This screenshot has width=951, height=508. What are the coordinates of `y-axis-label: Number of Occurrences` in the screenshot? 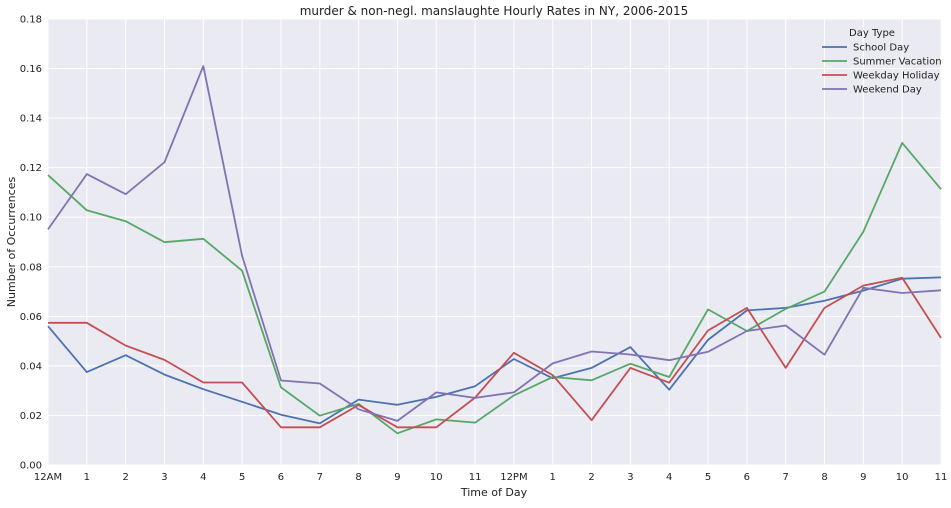 It's located at (11, 242).